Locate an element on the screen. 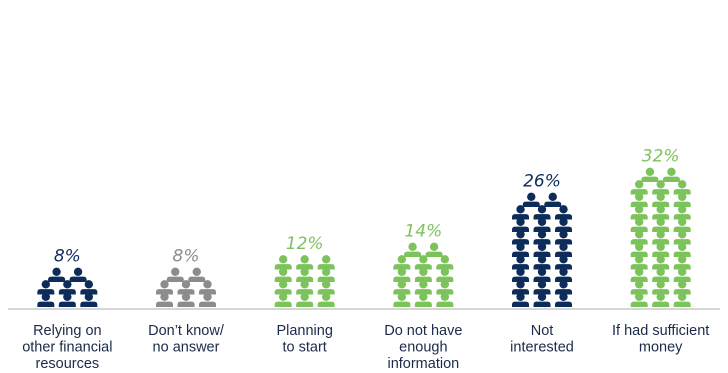 This screenshot has height=373, width=728. category-label-4: Not interested is located at coordinates (542, 339).